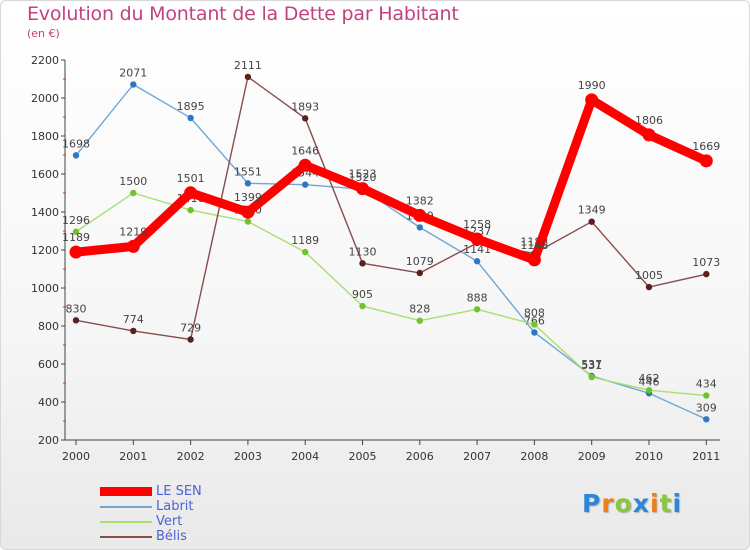 This screenshot has width=750, height=550. What do you see at coordinates (623, 503) in the screenshot?
I see `brand-letter: o` at bounding box center [623, 503].